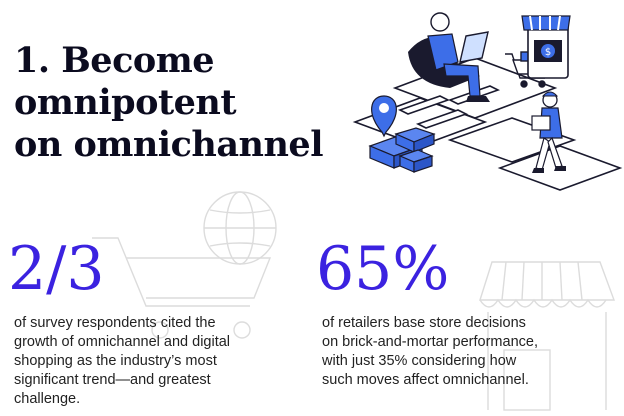 This screenshot has width=624, height=416. What do you see at coordinates (125, 81) in the screenshot?
I see `page-title-line-1: 1. Become omnipotent` at bounding box center [125, 81].